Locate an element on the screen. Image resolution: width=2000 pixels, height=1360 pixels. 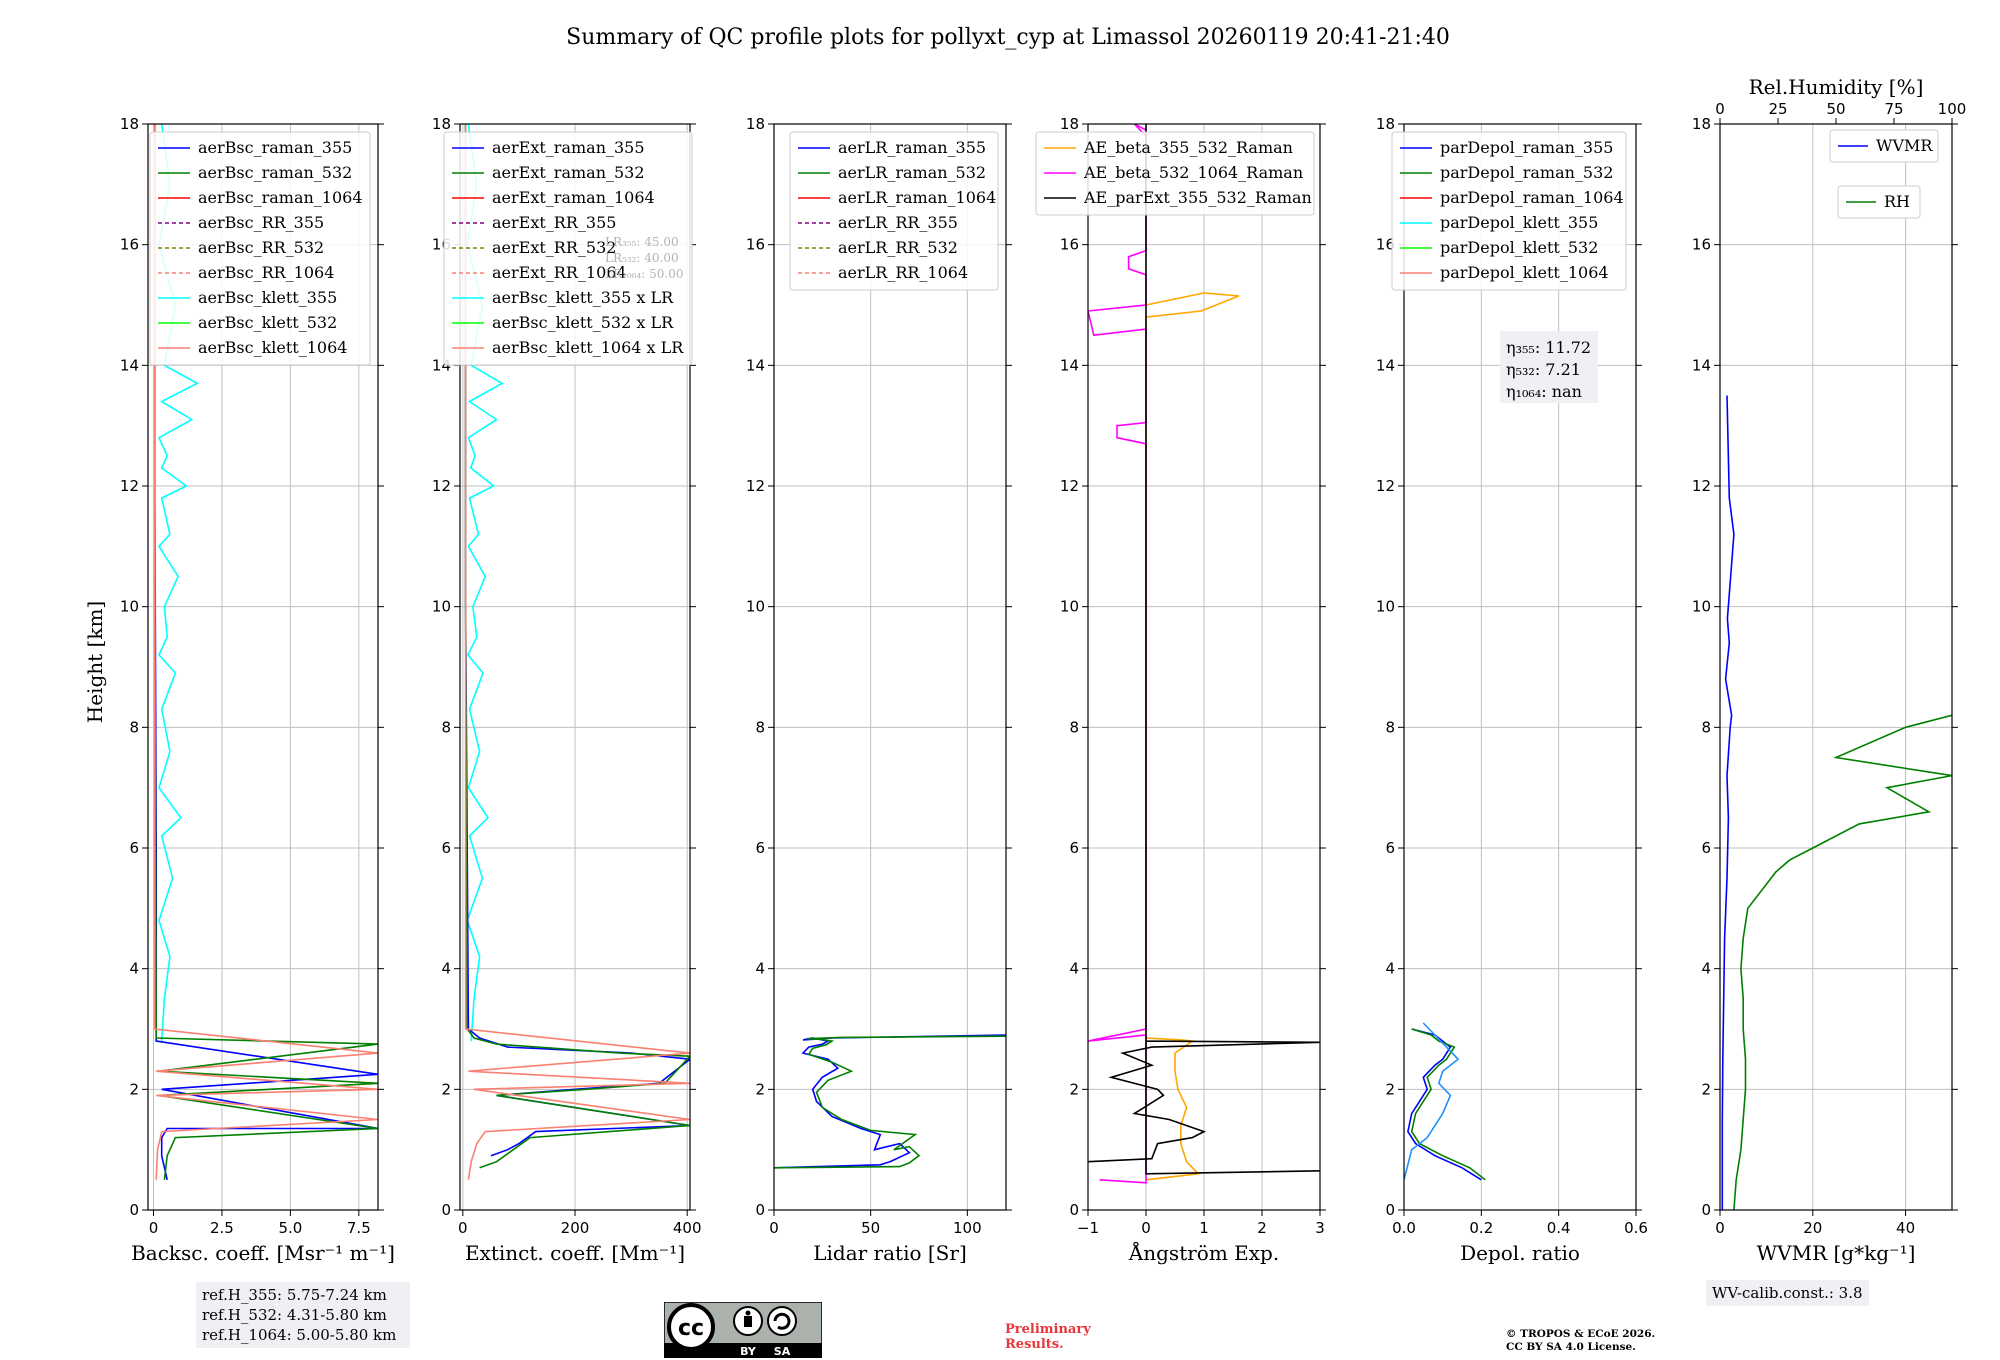
legend-label: aerBsc_RR_532 is located at coordinates (261, 247).